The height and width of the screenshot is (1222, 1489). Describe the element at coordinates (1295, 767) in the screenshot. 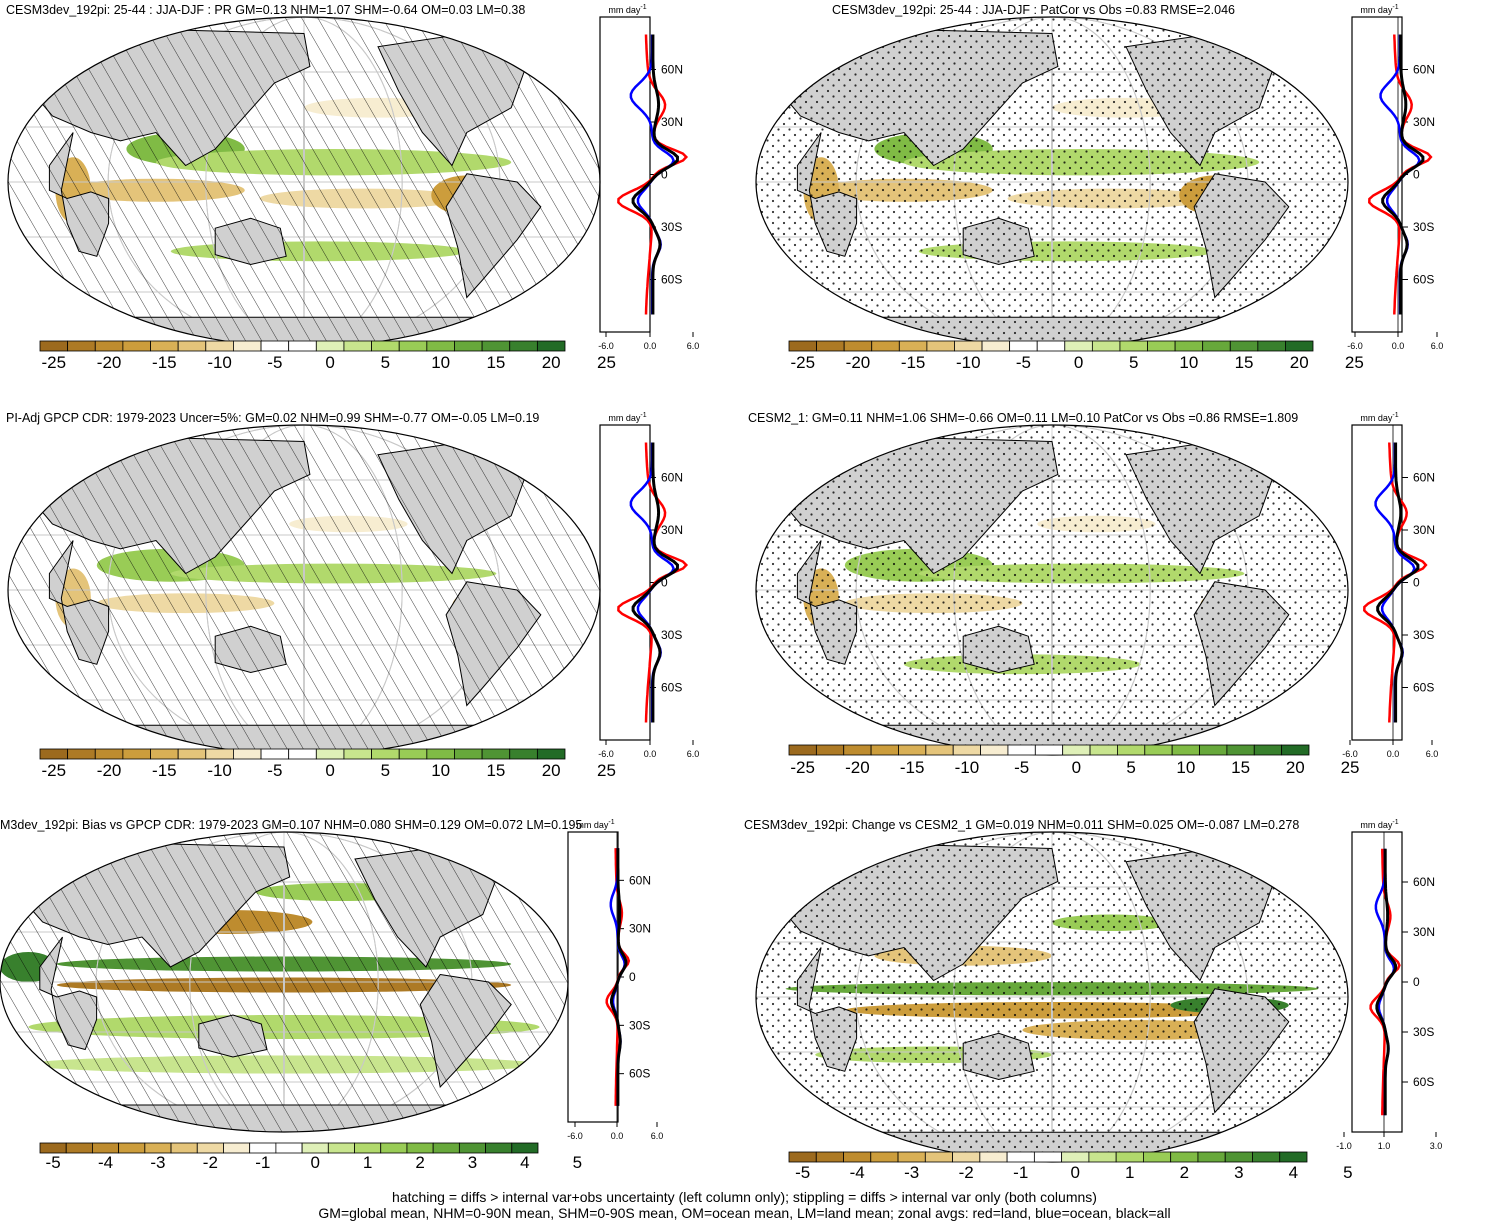

I see `colorbar-label: 20` at that location.